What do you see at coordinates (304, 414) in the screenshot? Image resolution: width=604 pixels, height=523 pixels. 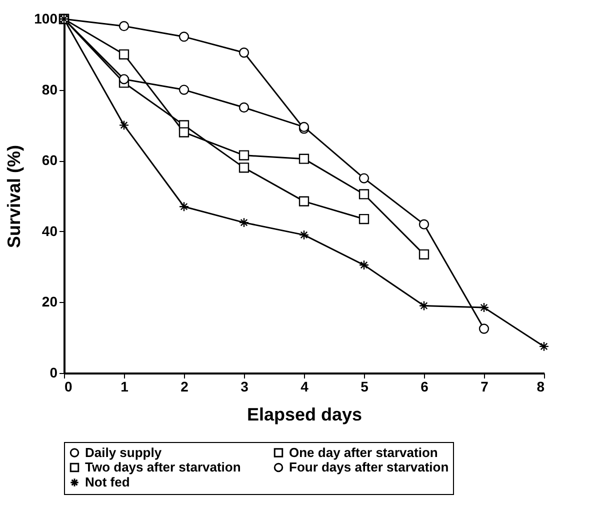 I see `x-axis-title: Elapsed days` at bounding box center [304, 414].